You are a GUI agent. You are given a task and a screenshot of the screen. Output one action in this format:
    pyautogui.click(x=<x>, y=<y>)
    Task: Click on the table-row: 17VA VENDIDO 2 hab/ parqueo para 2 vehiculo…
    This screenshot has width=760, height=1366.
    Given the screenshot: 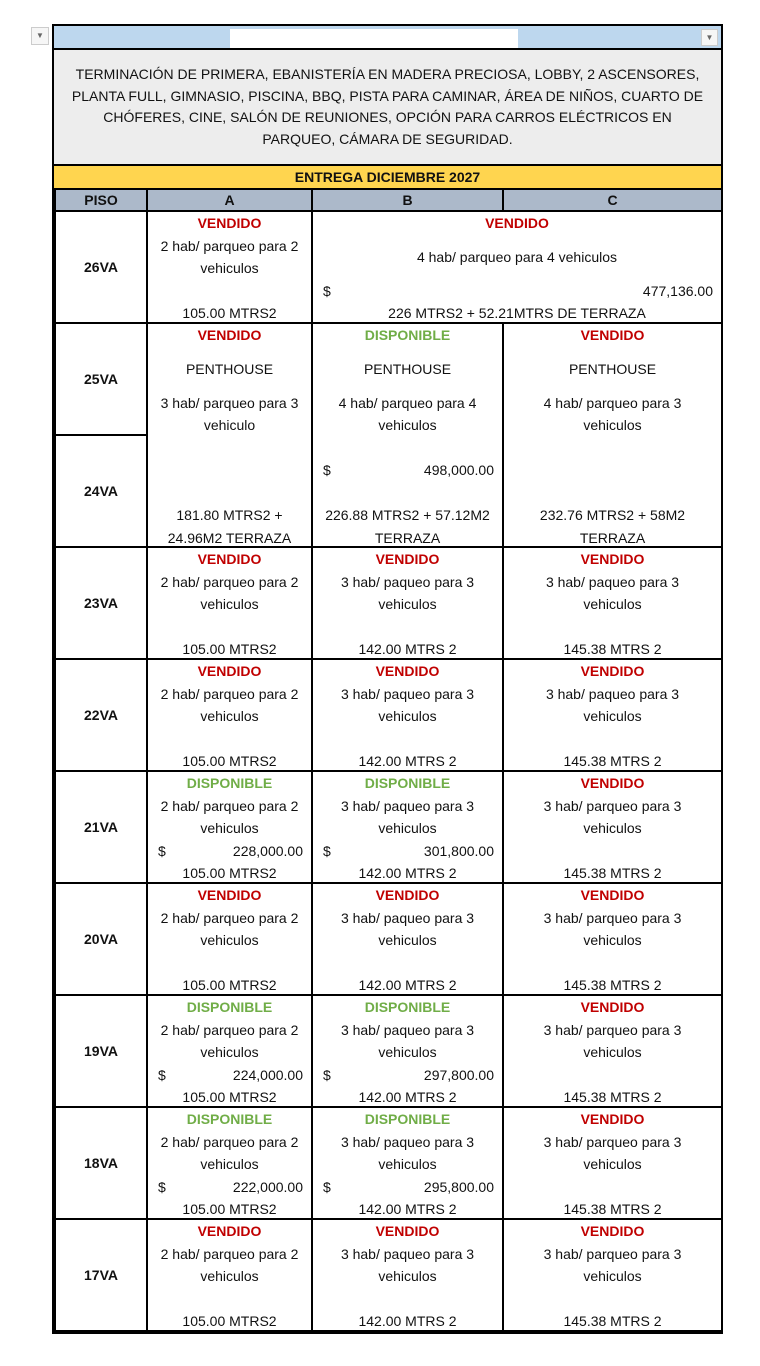 What is the action you would take?
    pyautogui.click(x=388, y=1275)
    